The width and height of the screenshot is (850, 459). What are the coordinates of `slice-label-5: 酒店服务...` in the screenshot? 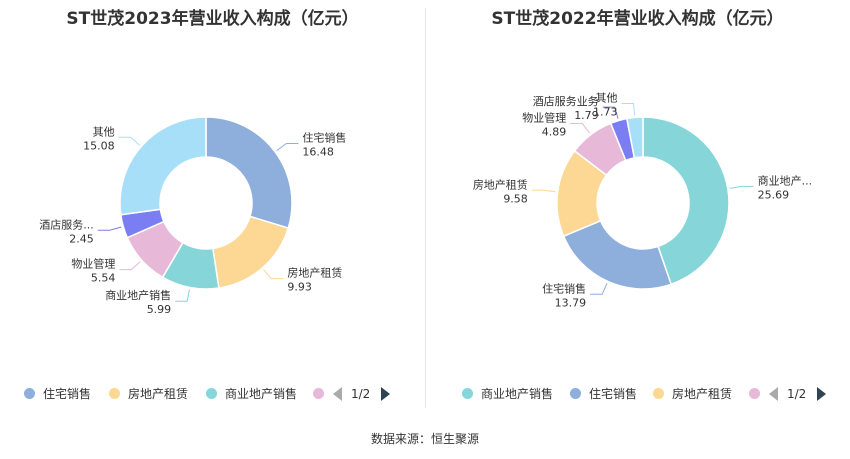 It's located at (66, 224).